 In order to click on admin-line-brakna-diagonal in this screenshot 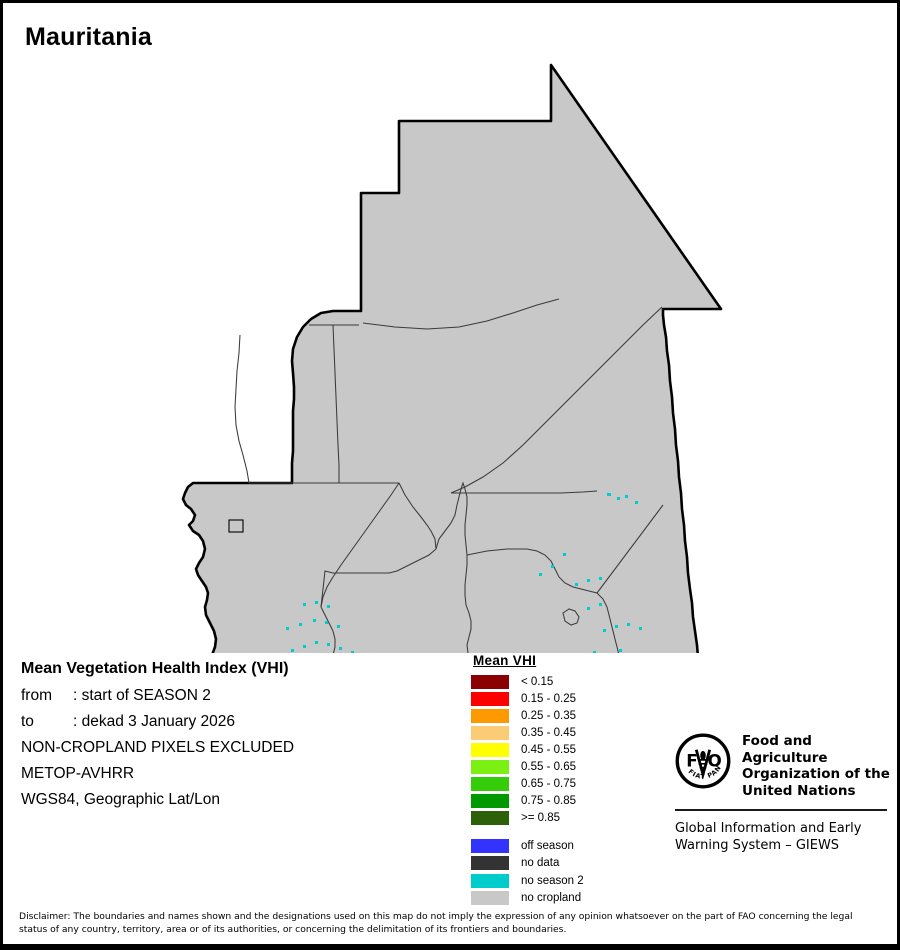, I will do `click(360, 545)`.